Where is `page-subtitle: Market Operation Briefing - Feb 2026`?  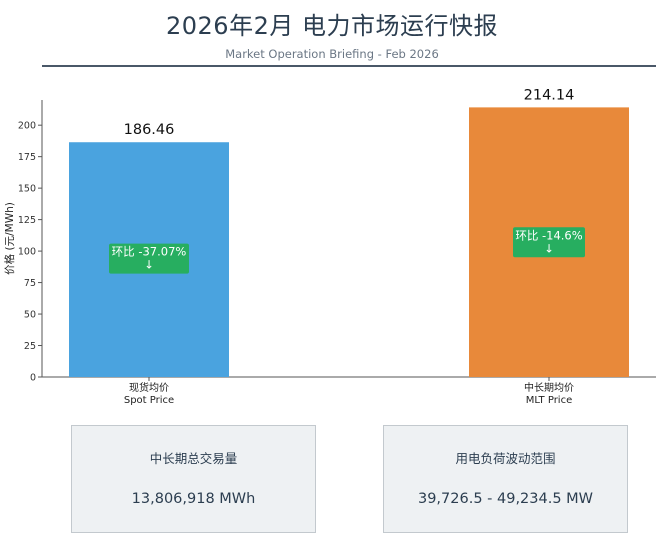
page-subtitle: Market Operation Briefing - Feb 2026 is located at coordinates (332, 54).